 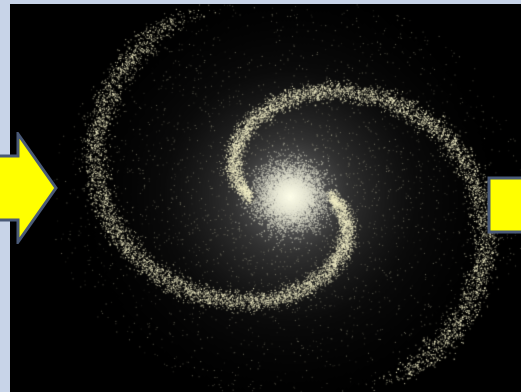 I want to click on arrow-left-icon, so click(x=29, y=188).